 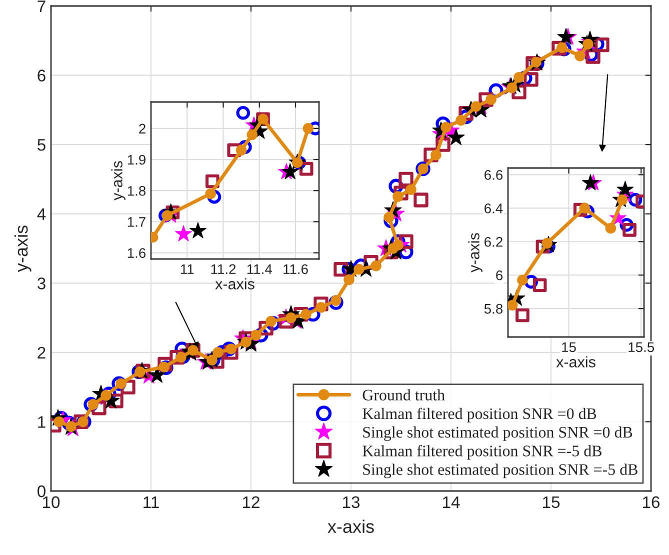 What do you see at coordinates (137, 191) in the screenshot?
I see `y-tick-label: 1.8` at bounding box center [137, 191].